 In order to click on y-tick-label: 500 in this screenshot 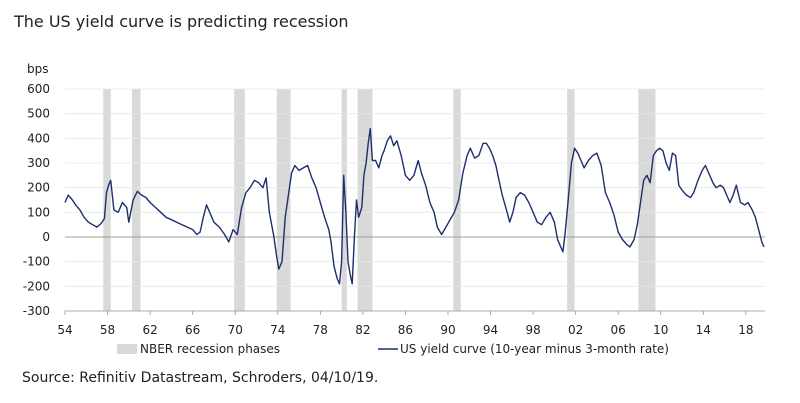, I will do `click(38, 114)`.